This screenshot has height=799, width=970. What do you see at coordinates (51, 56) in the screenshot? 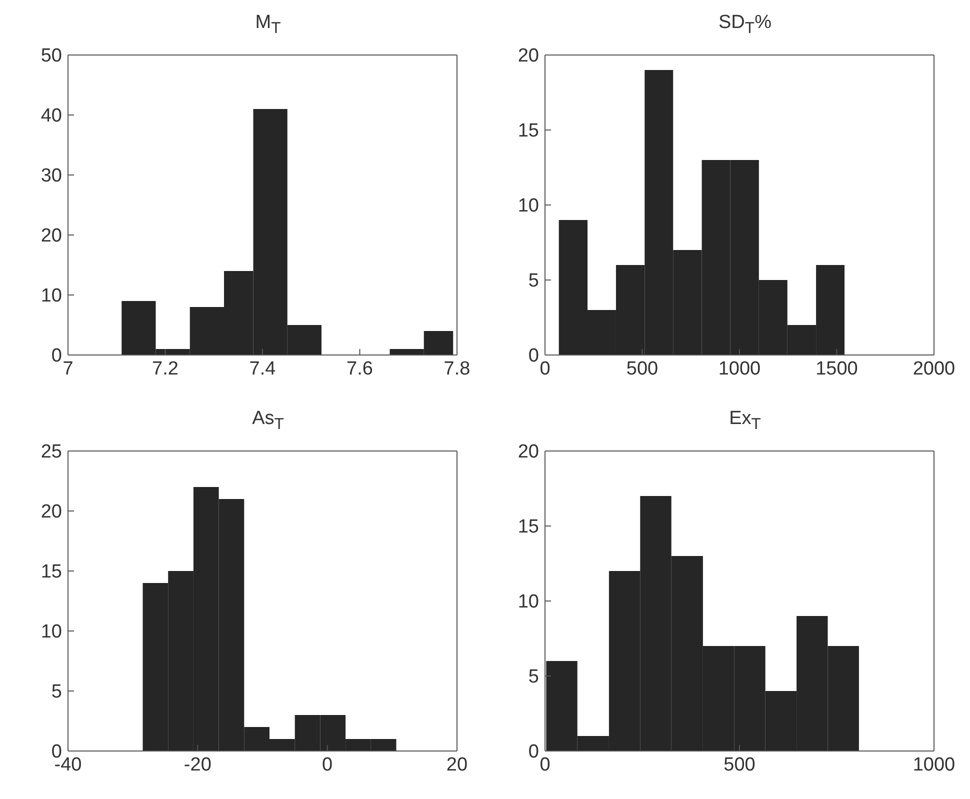
I see `y-tick-label: 50` at bounding box center [51, 56].